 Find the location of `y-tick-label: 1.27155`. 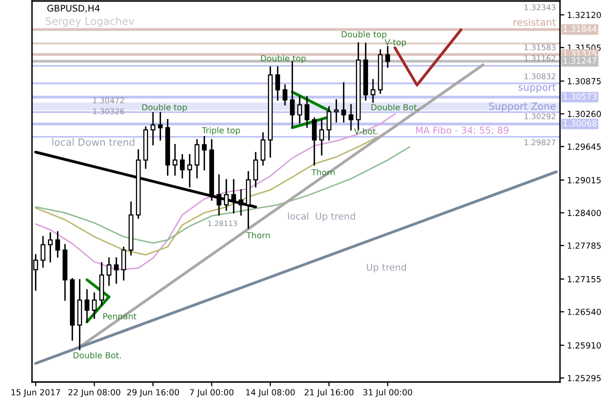

y-tick-label: 1.27155 is located at coordinates (584, 279).